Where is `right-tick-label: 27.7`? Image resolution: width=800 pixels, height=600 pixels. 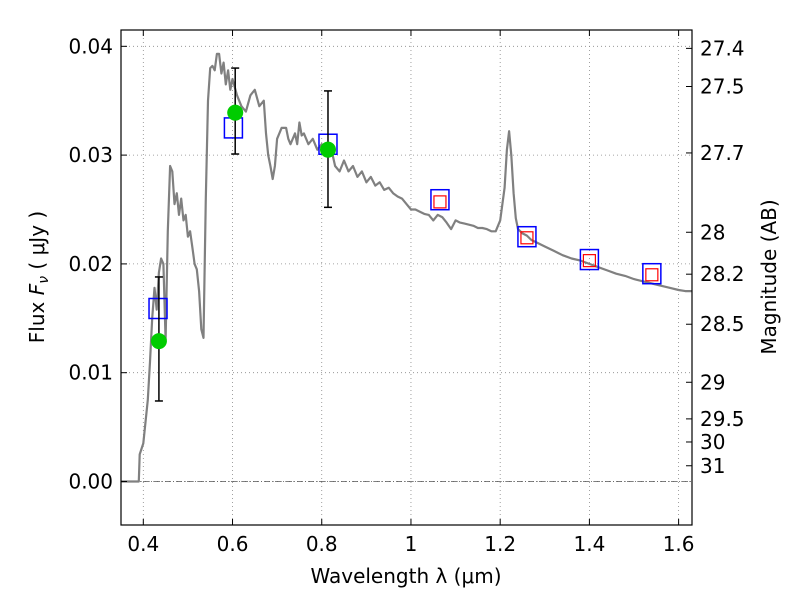 right-tick-label: 27.7 is located at coordinates (722, 153).